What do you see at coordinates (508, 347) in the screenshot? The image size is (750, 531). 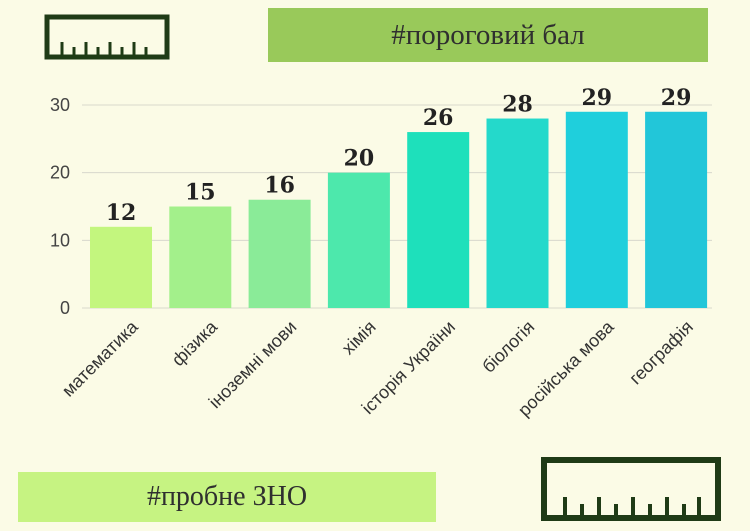 I see `x-tick-label: біологія` at bounding box center [508, 347].